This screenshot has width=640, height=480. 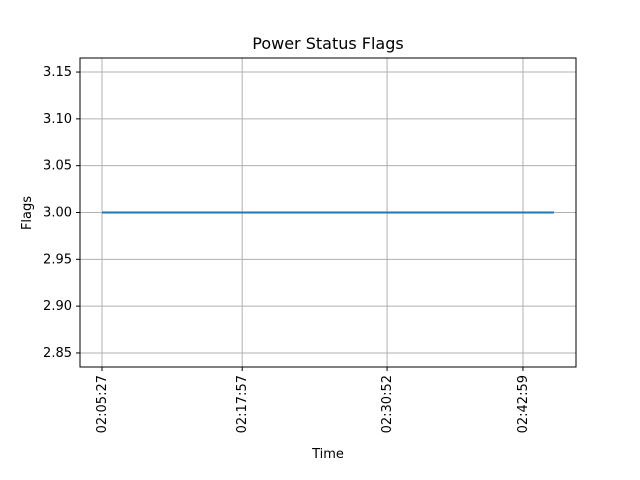 What do you see at coordinates (102, 404) in the screenshot?
I see `x-tick-label: 02:05:27` at bounding box center [102, 404].